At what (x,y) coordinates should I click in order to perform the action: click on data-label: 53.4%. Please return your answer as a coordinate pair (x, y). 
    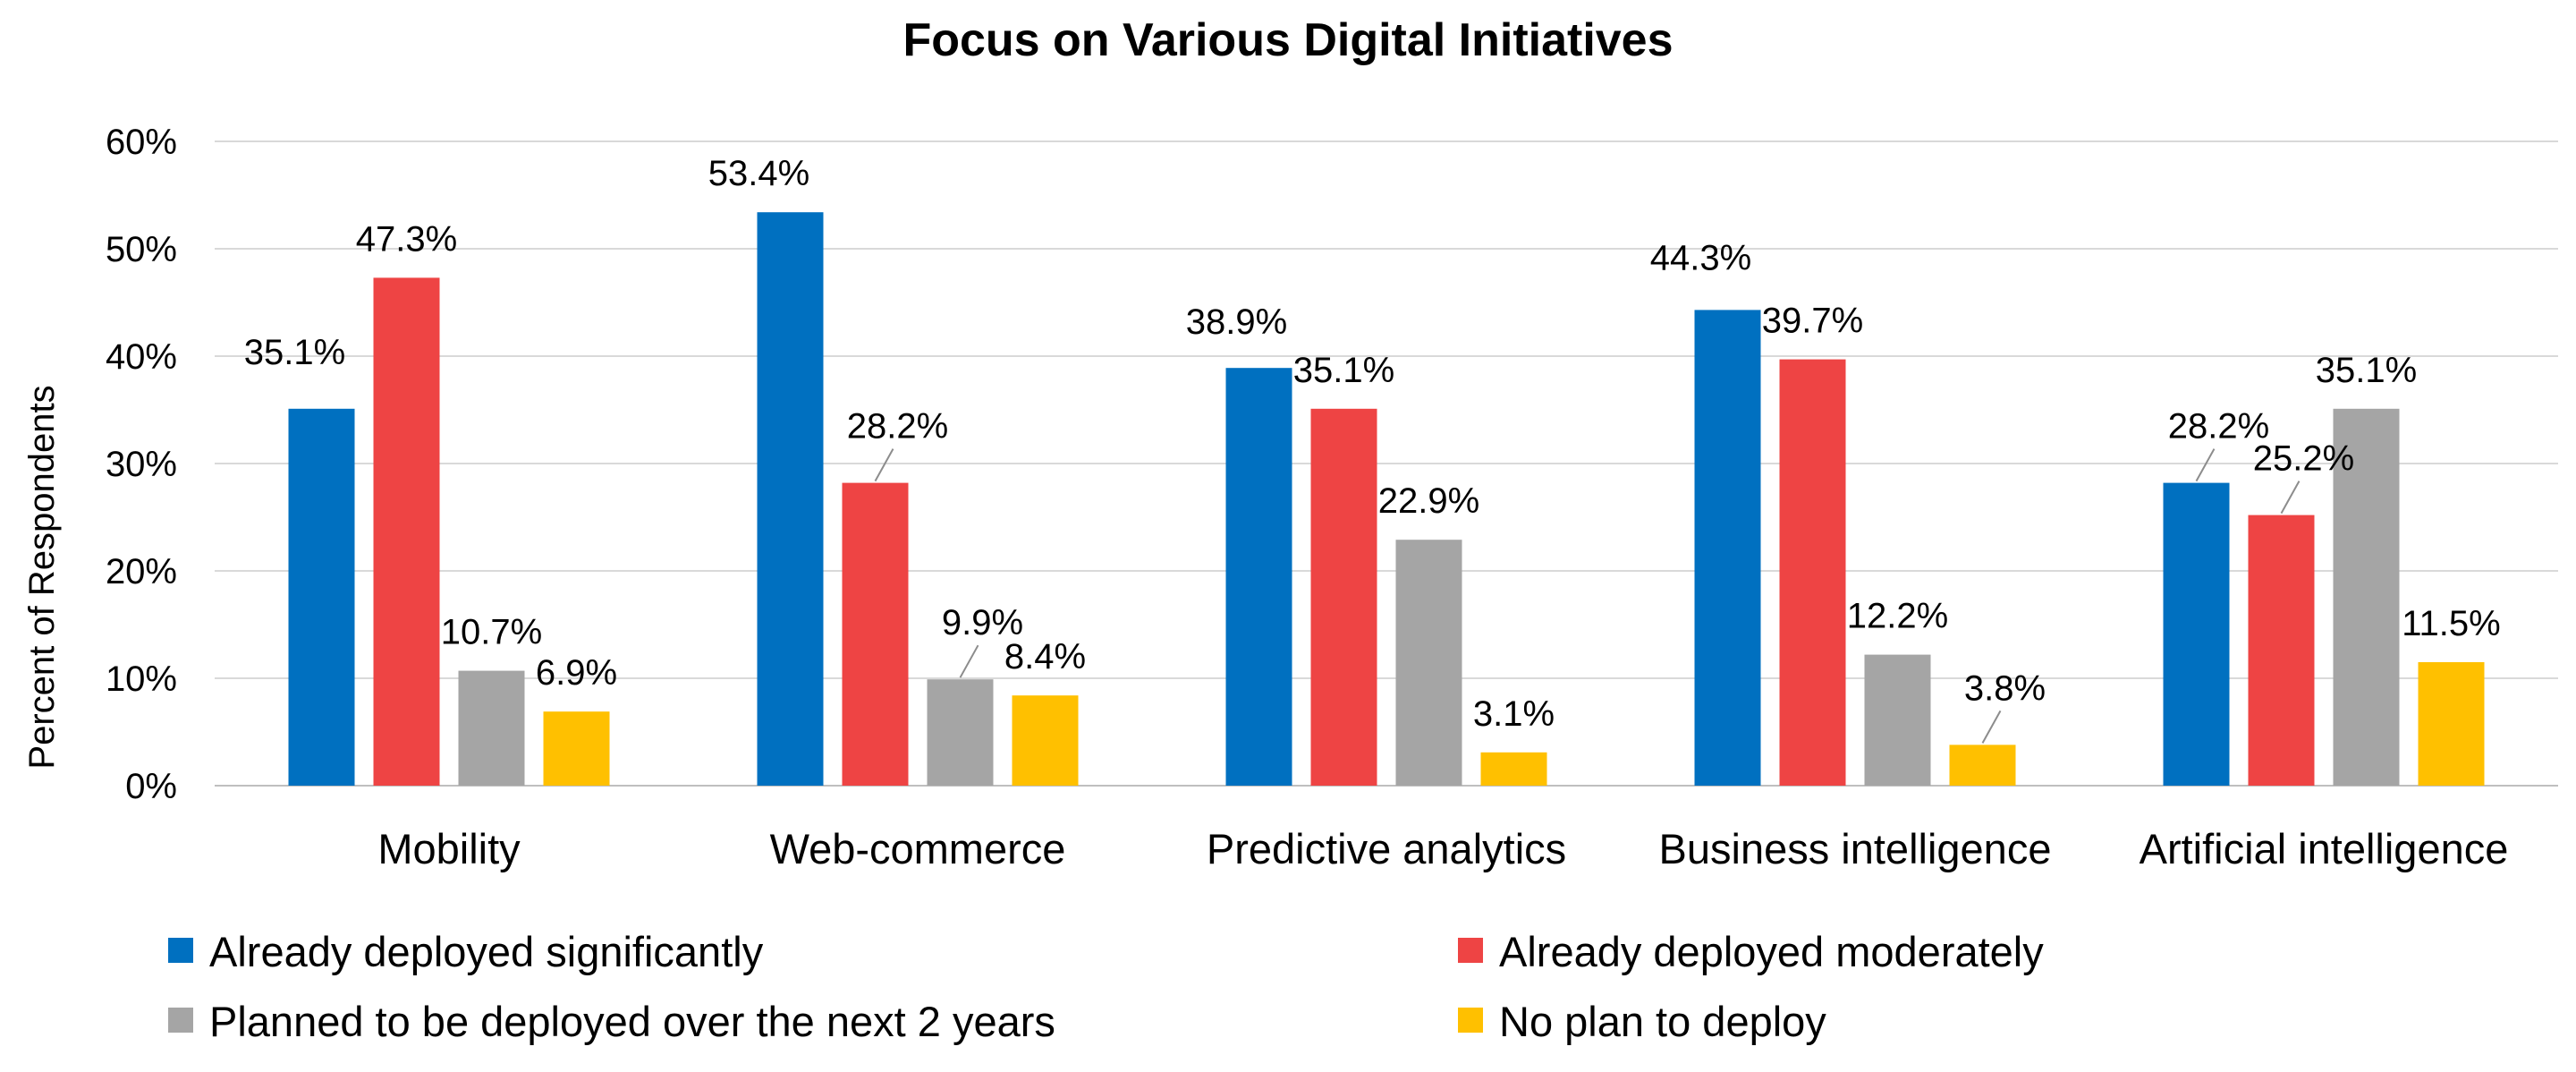
    Looking at the image, I should click on (758, 173).